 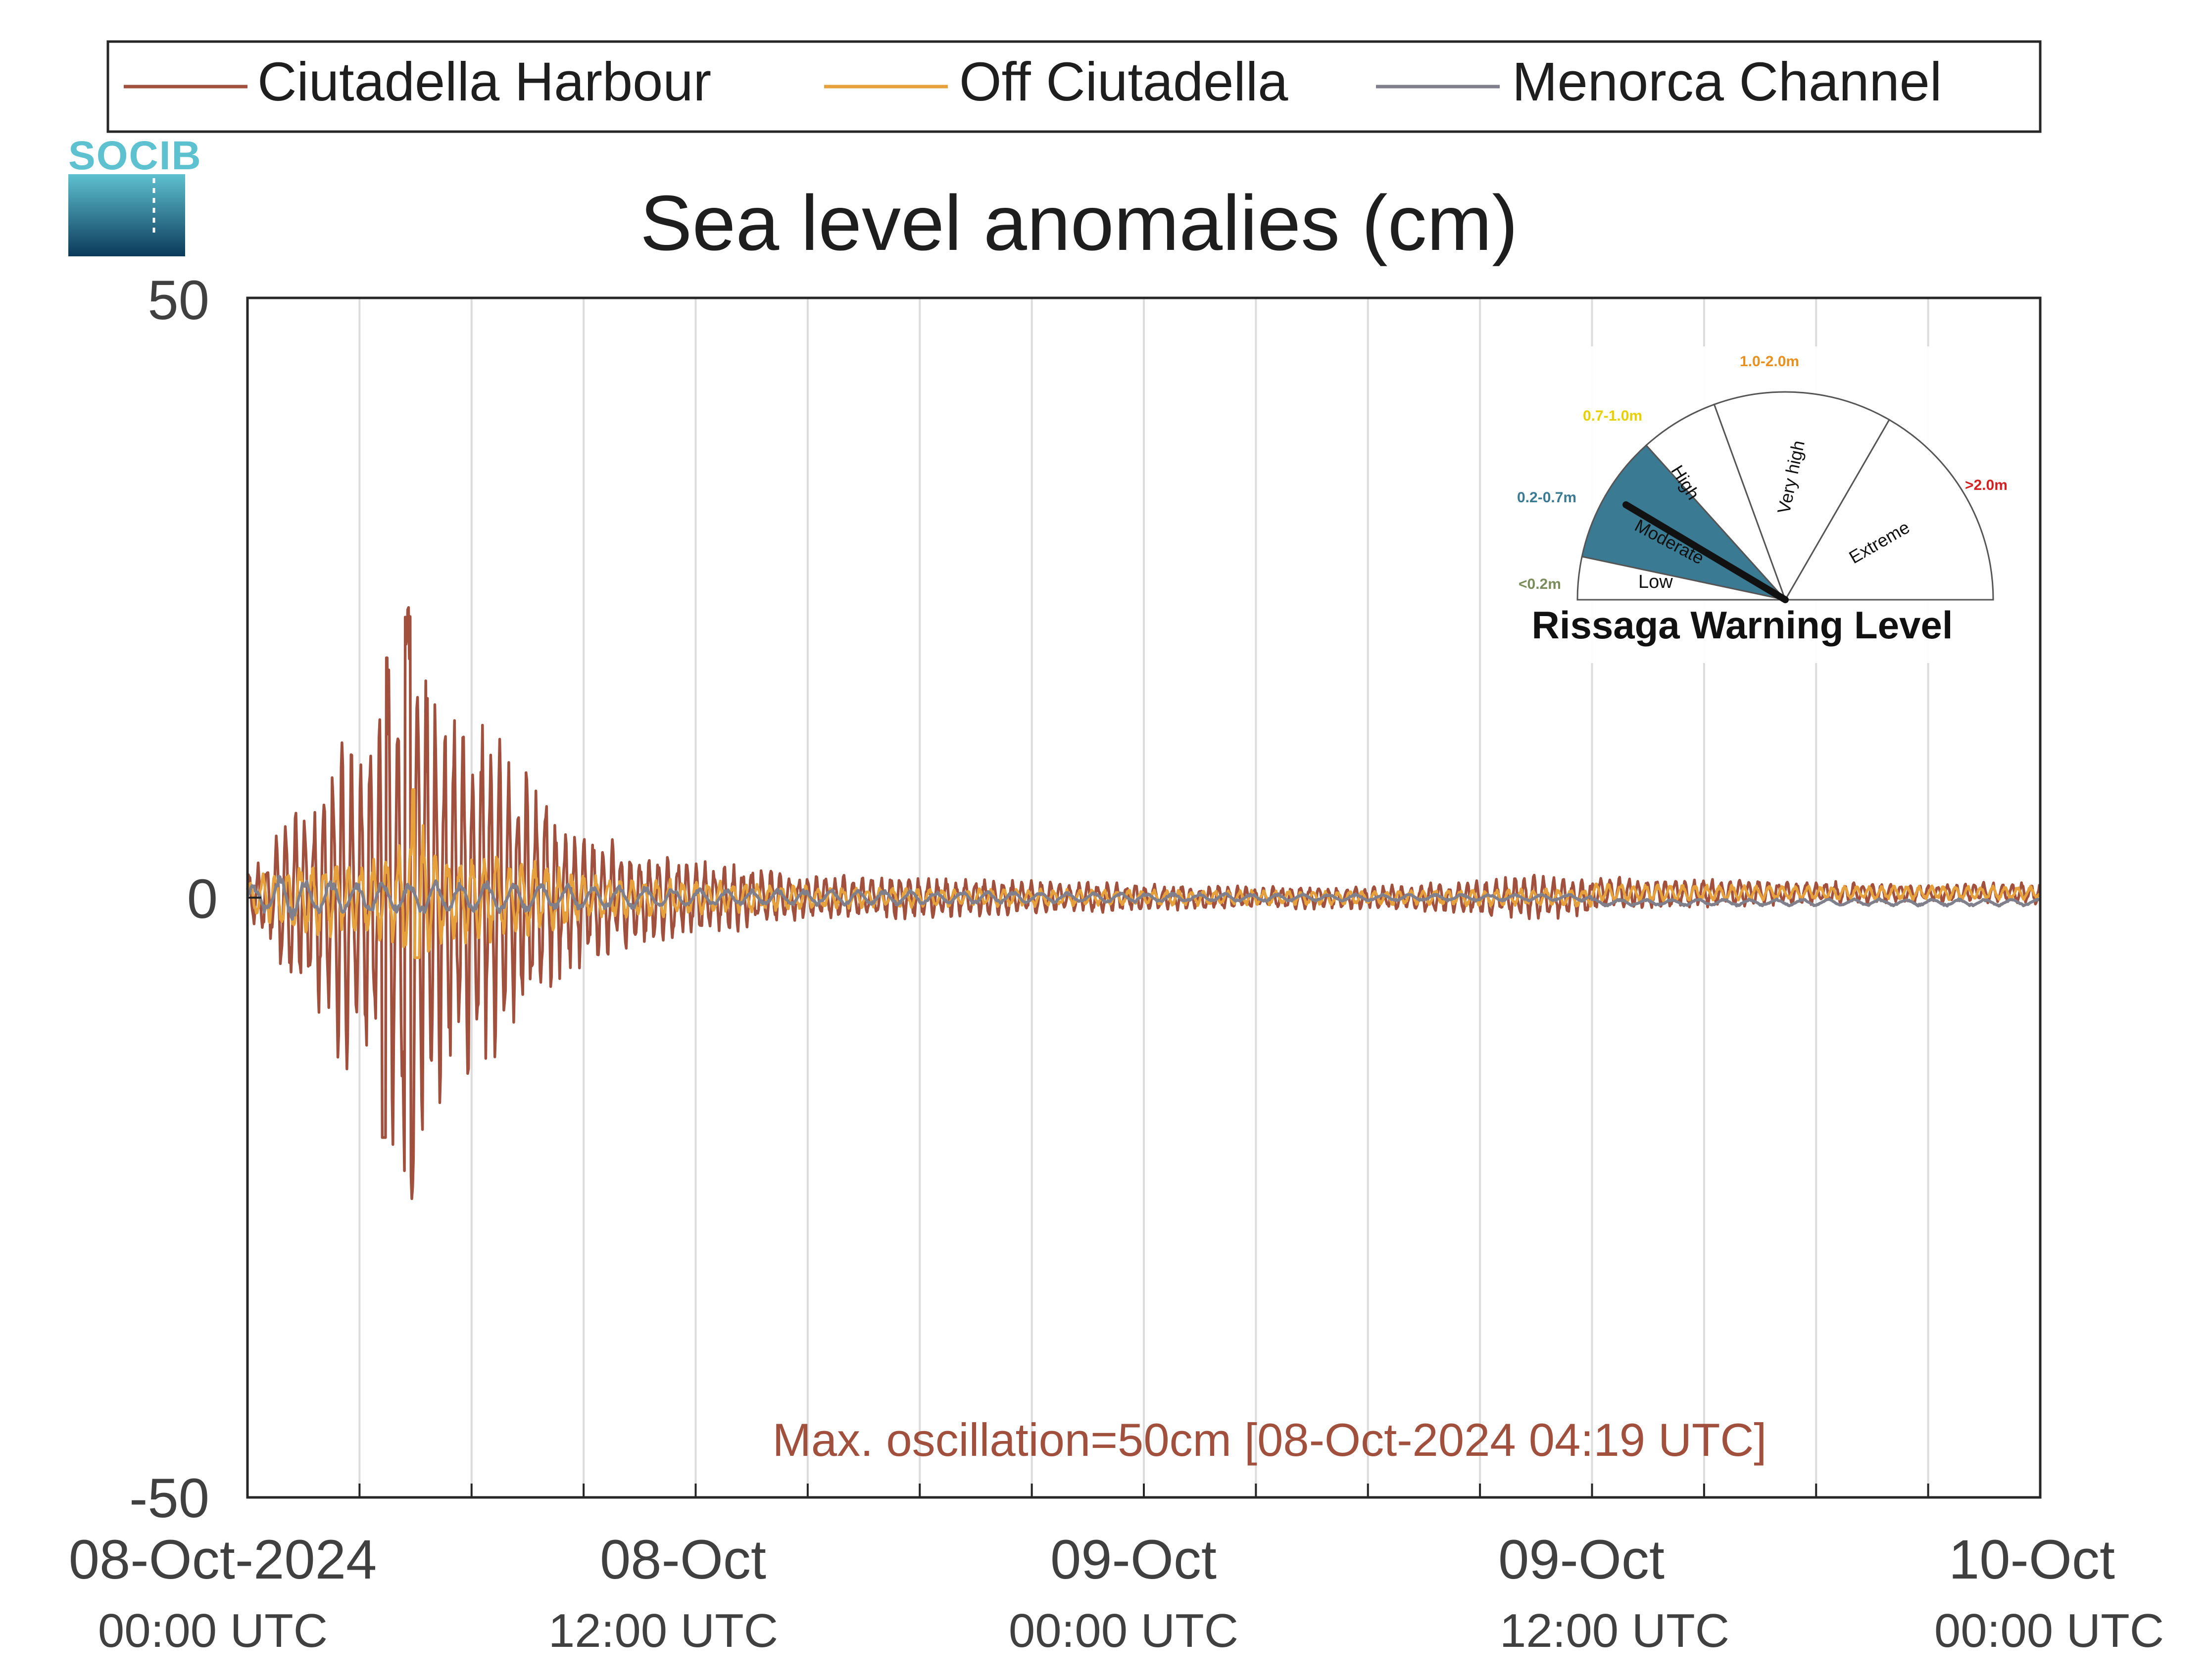 What do you see at coordinates (1079, 224) in the screenshot?
I see `chart-title: Sea level anomalies (cm)` at bounding box center [1079, 224].